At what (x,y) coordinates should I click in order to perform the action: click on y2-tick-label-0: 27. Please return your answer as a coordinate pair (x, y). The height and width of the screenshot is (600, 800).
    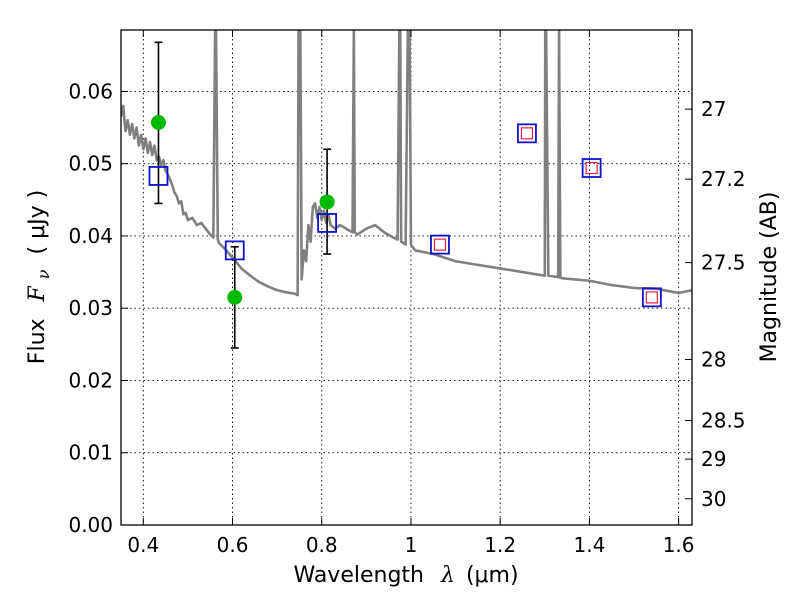
    Looking at the image, I should click on (713, 109).